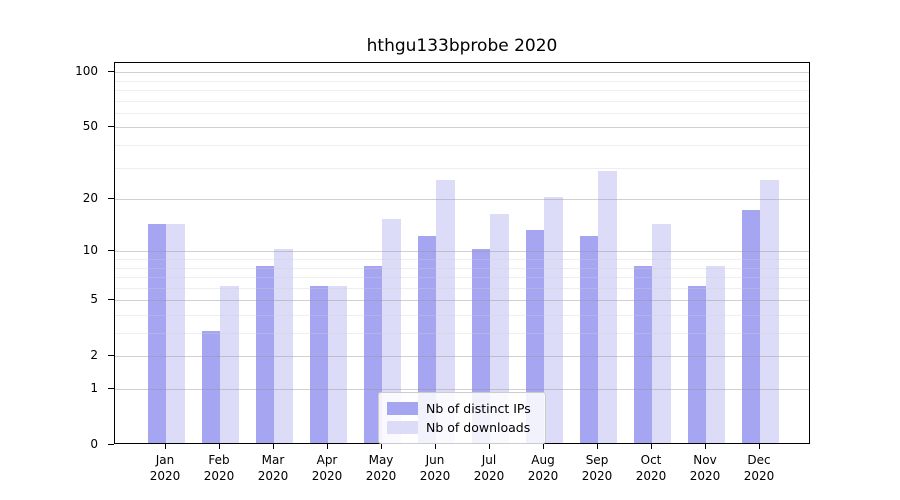 The image size is (900, 500). Describe the element at coordinates (715, 354) in the screenshot. I see `bar-nov-downloads` at that location.